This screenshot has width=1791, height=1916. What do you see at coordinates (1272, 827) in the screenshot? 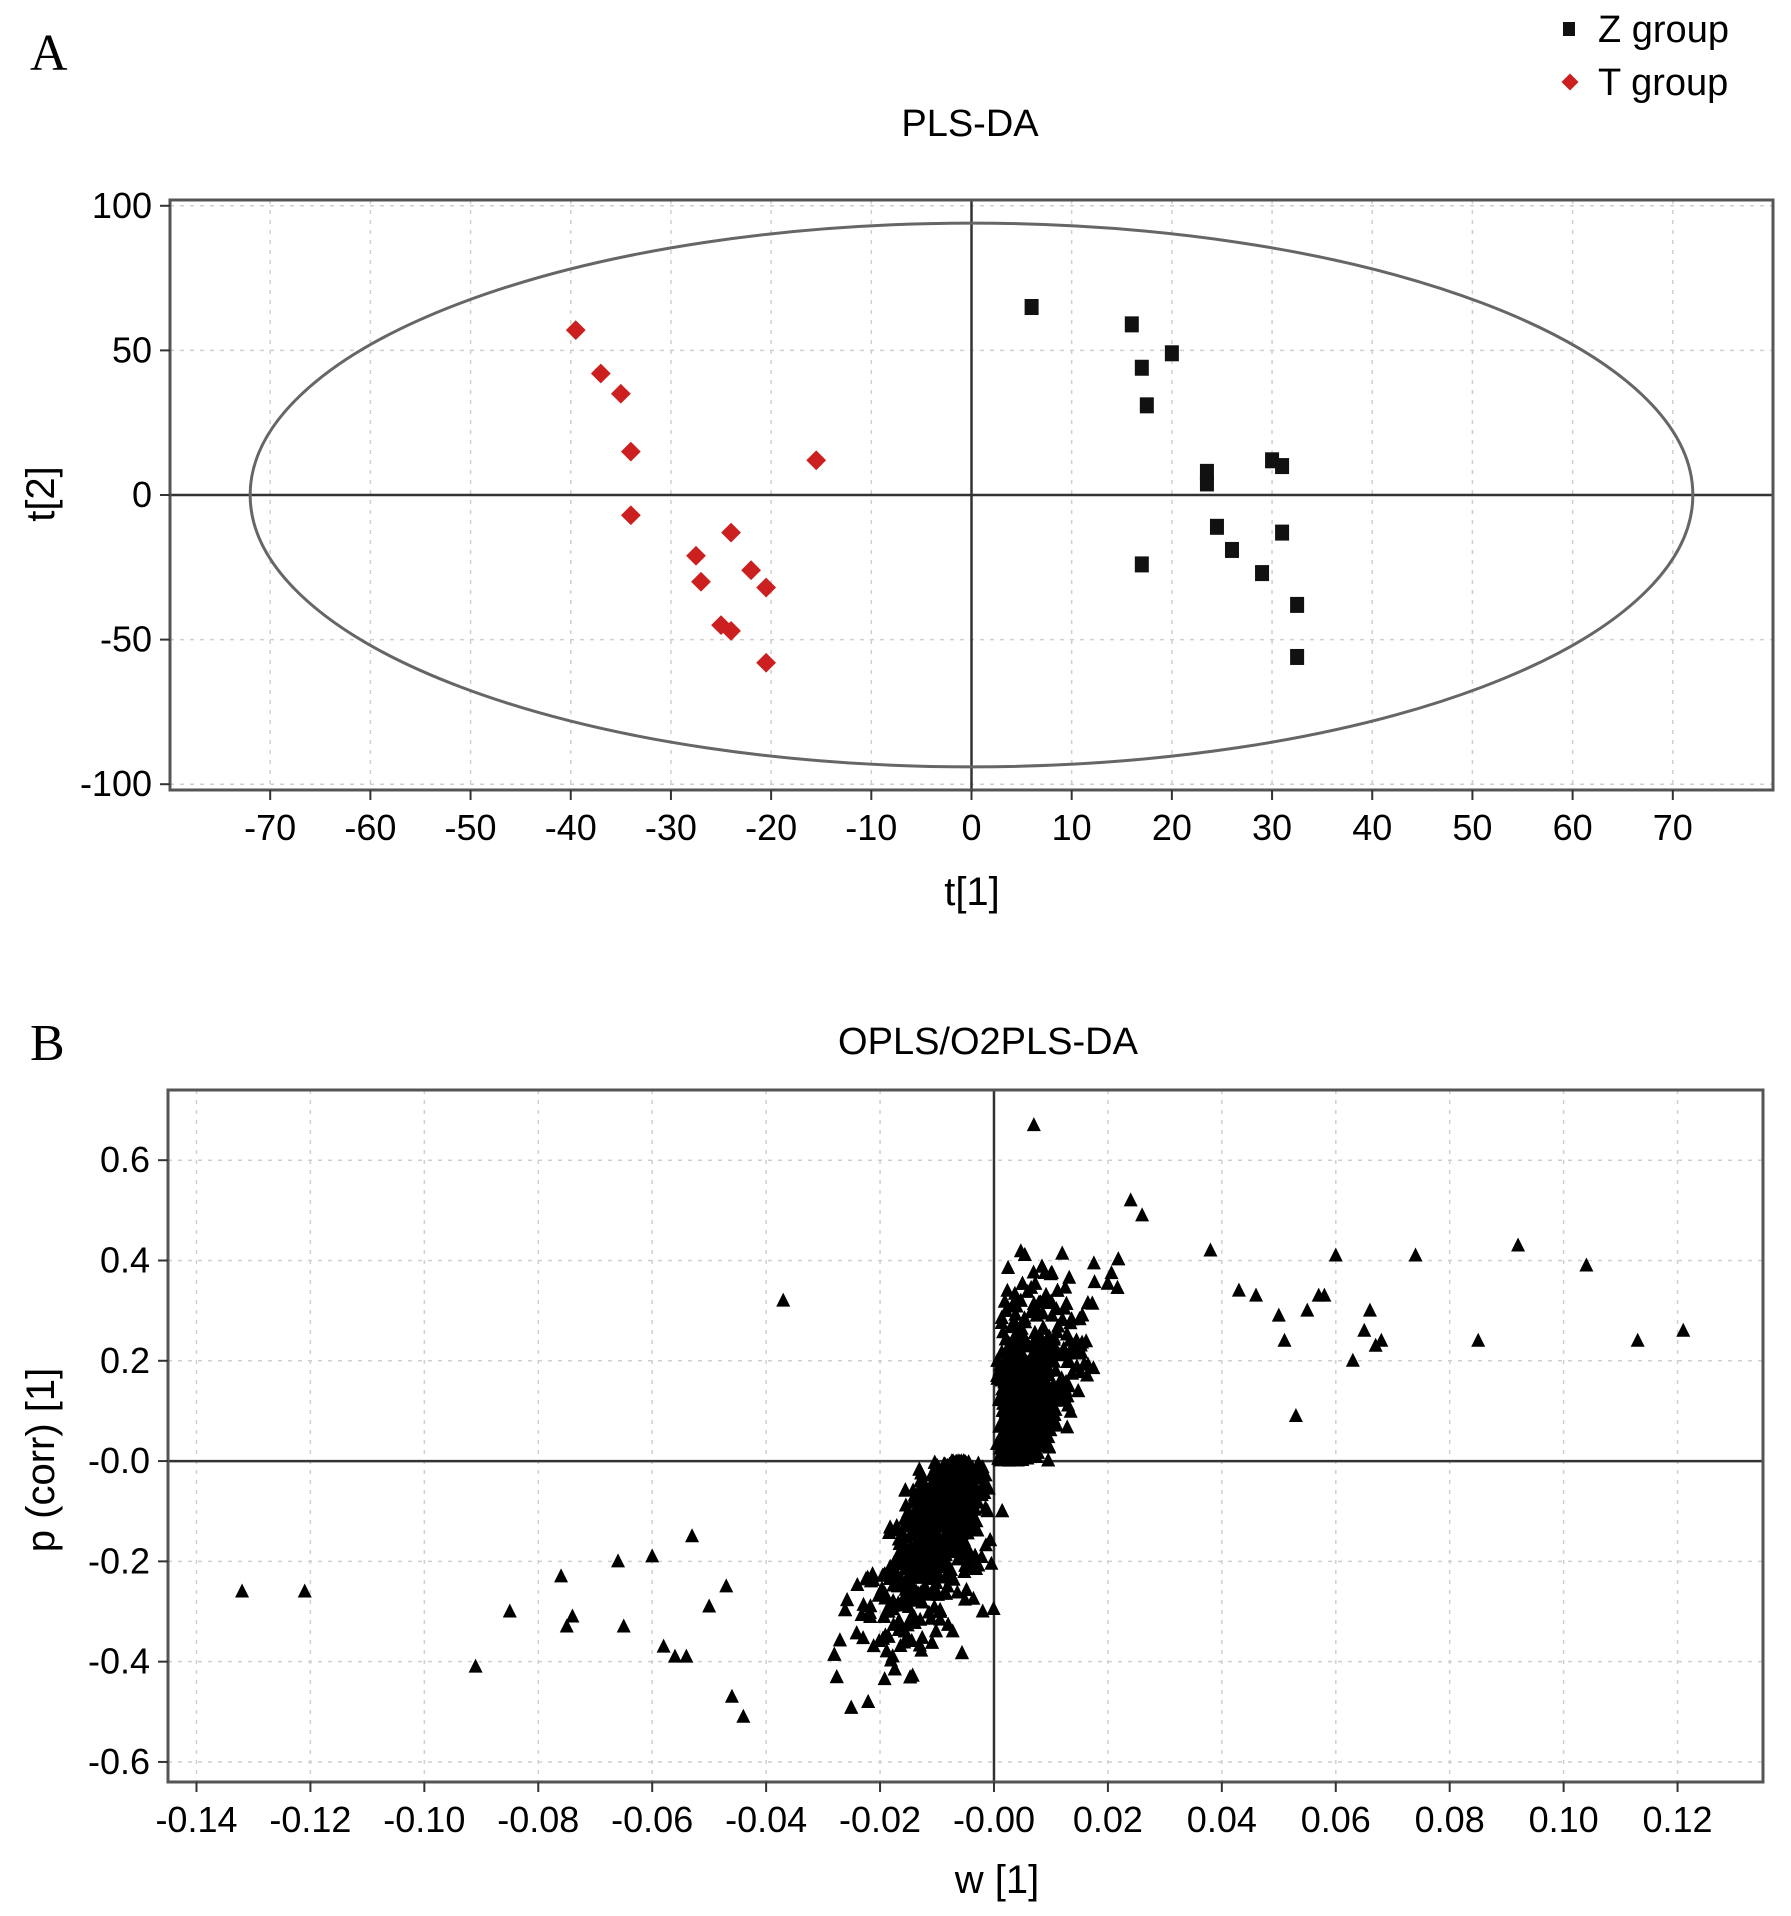
I see `pls-xtick-label: 30` at bounding box center [1272, 827].